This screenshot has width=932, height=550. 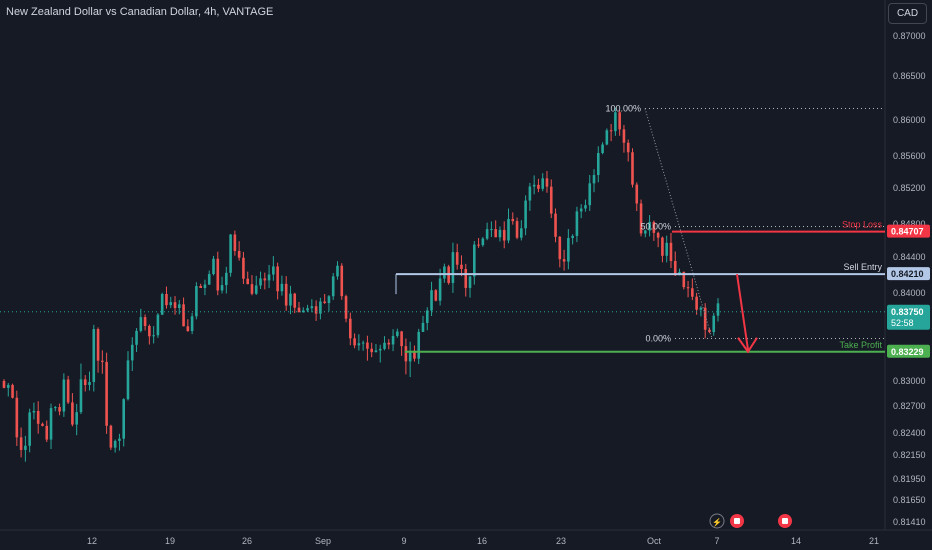 I want to click on x-tick-label: 21, so click(x=874, y=541).